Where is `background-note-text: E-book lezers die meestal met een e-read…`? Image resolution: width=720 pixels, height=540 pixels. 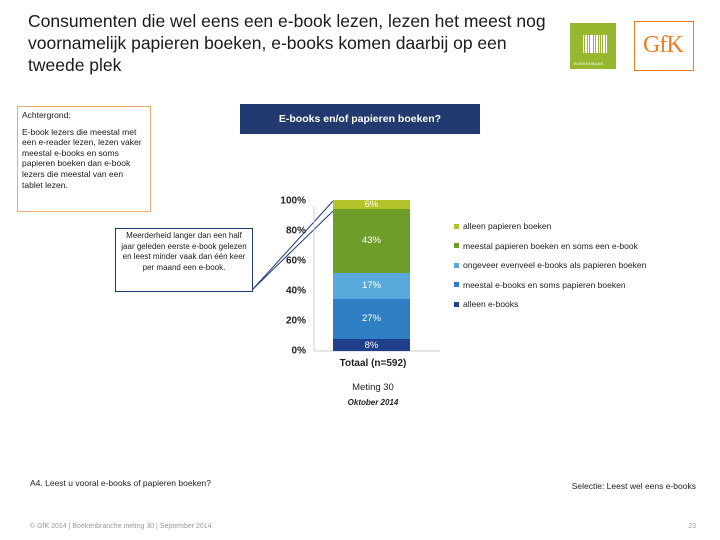
background-note-text: E-book lezers die meestal met een e-read… is located at coordinates (82, 158).